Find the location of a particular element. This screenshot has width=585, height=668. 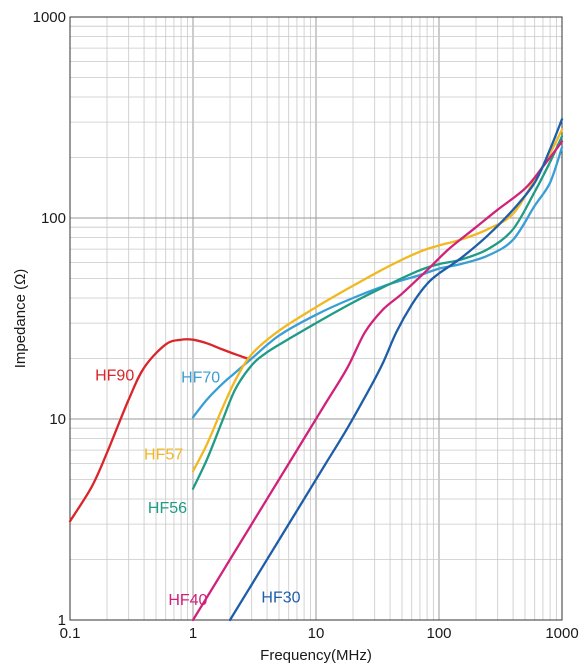

series-labels: HF90 HF70 HF57 HF56 HF40 HF30 is located at coordinates (198, 488).